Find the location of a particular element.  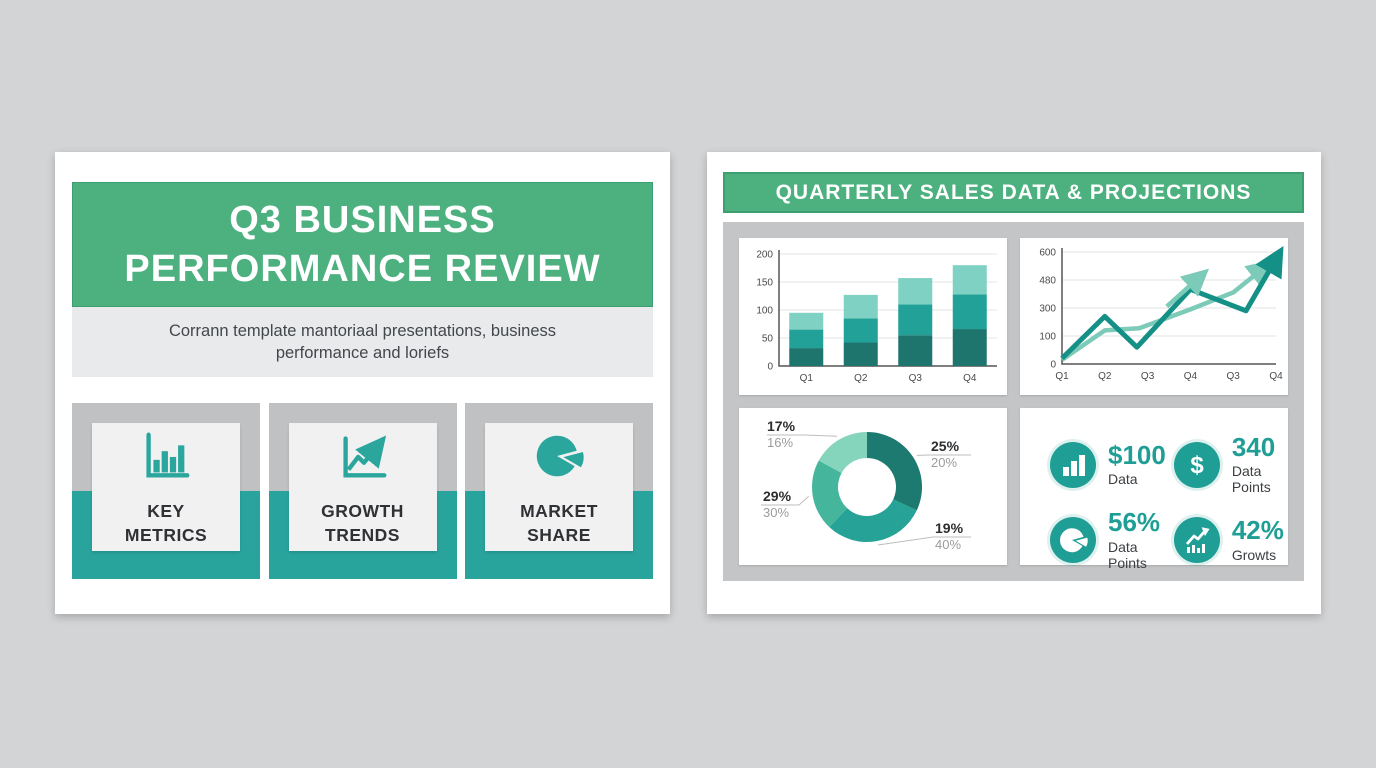

donut-chart is located at coordinates (866, 489).